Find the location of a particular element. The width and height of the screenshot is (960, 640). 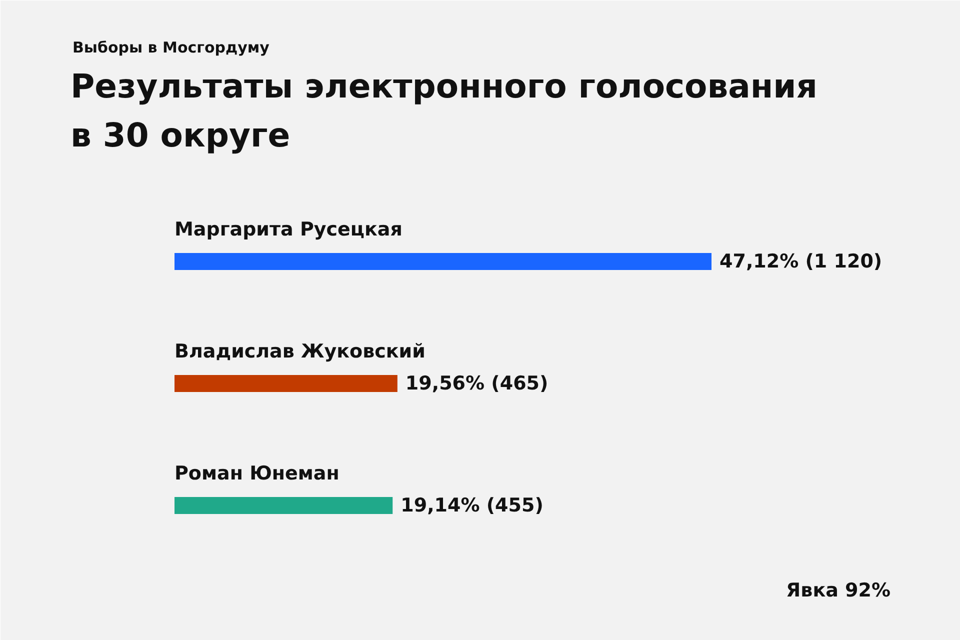

y-tick-label: Маргарита Русецкая is located at coordinates (288, 229).